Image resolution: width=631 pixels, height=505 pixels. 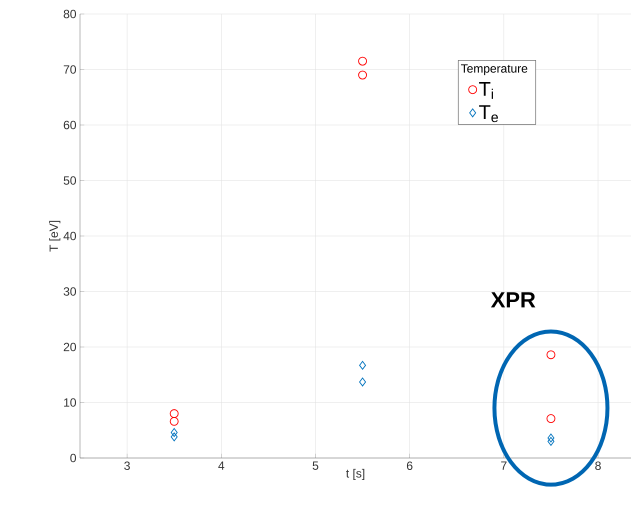 What do you see at coordinates (54, 236) in the screenshot?
I see `y-axis-title: T [eV]` at bounding box center [54, 236].